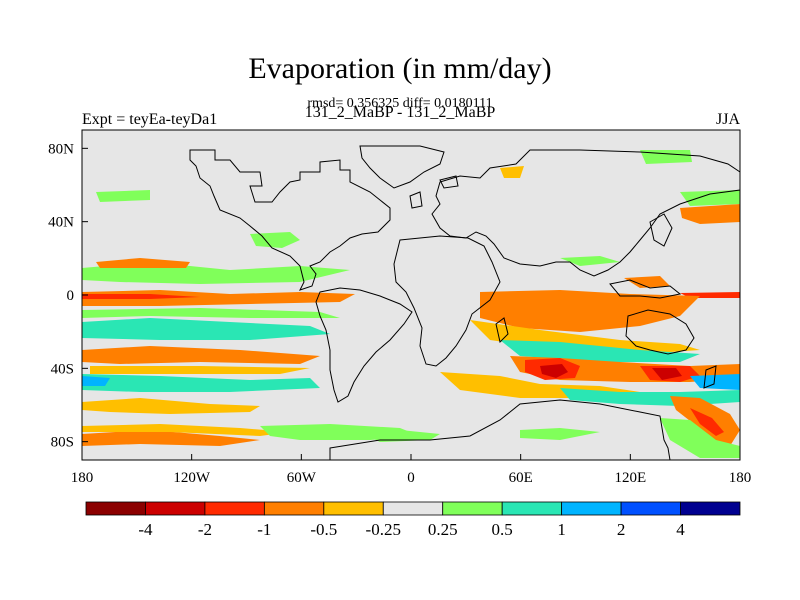  I want to click on colorbar-label: 1, so click(561, 529).